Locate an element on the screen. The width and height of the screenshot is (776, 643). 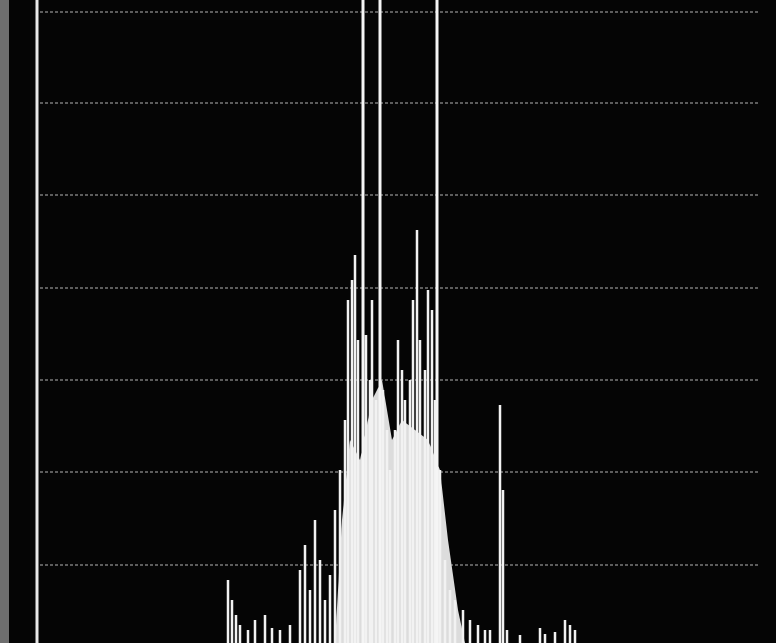
screen-edge is located at coordinates (4, 321).